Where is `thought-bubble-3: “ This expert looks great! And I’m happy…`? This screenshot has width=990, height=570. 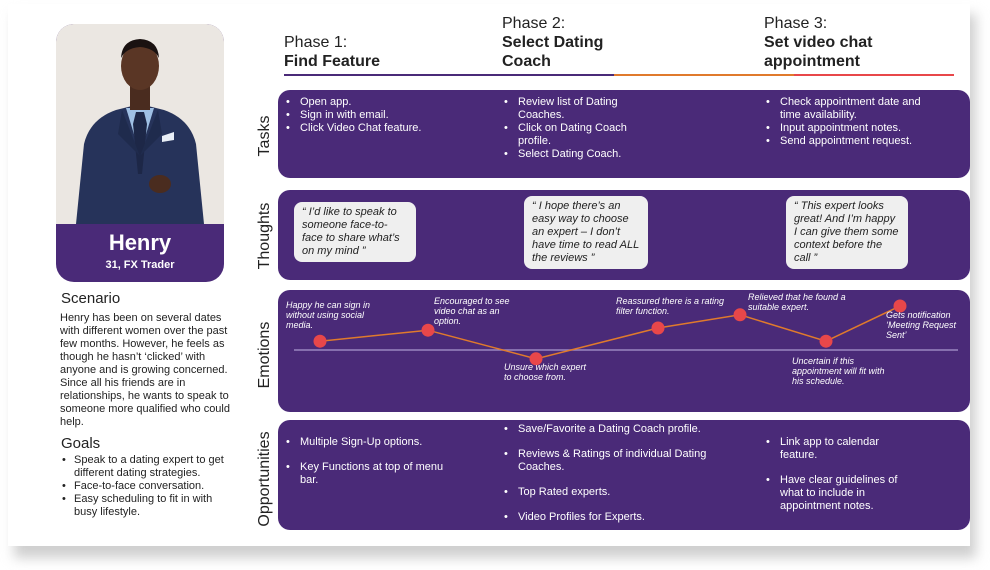
thought-bubble-3: “ This expert looks great! And I’m happy… is located at coordinates (847, 232).